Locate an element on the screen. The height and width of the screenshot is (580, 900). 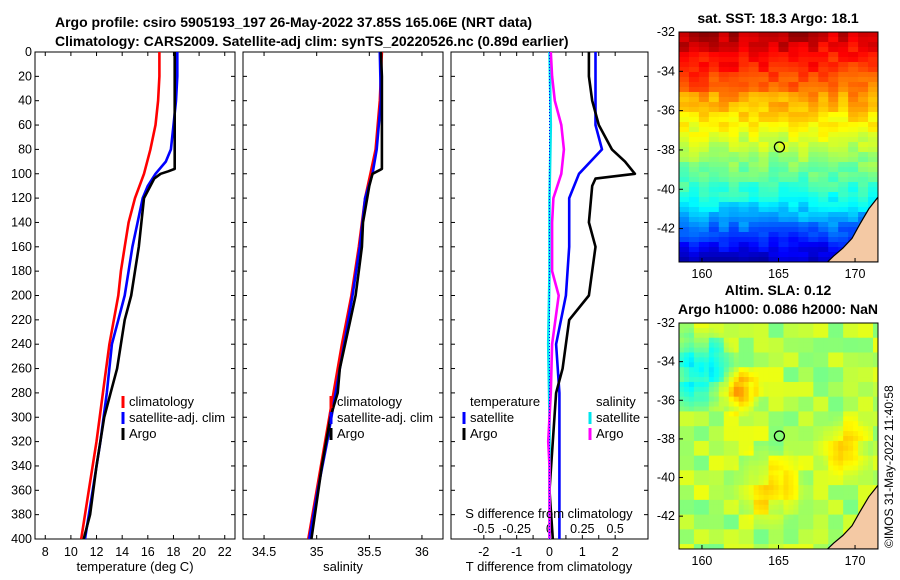
temperature-axis-label: temperature (deg C) is located at coordinates (134, 566).